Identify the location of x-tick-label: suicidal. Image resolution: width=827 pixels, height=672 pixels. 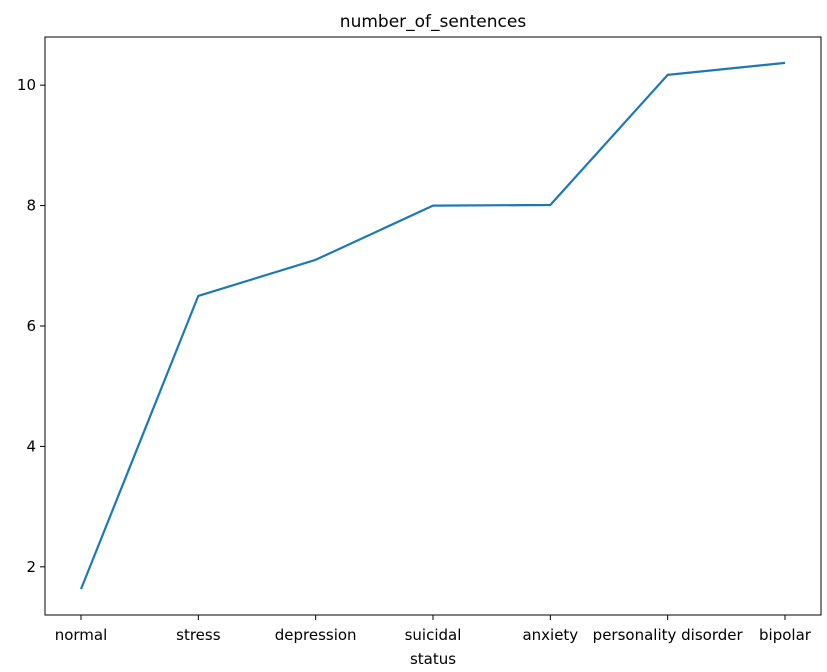
(433, 635).